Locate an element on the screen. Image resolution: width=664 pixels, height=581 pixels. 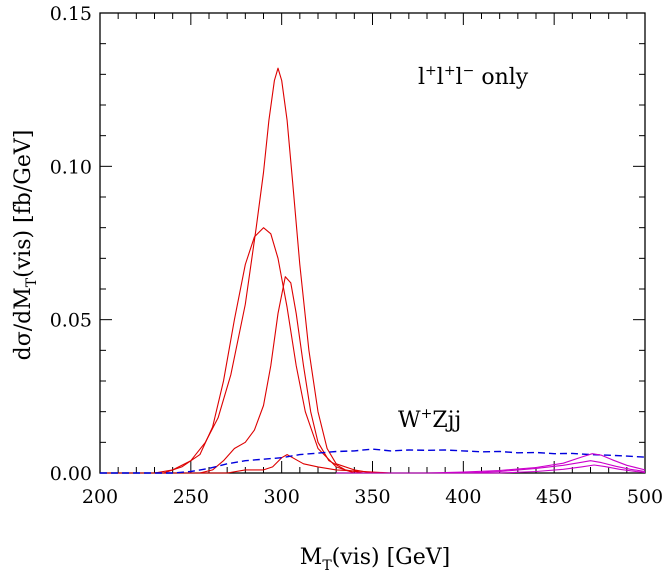
annotation-background: W+Zjj is located at coordinates (429, 419).